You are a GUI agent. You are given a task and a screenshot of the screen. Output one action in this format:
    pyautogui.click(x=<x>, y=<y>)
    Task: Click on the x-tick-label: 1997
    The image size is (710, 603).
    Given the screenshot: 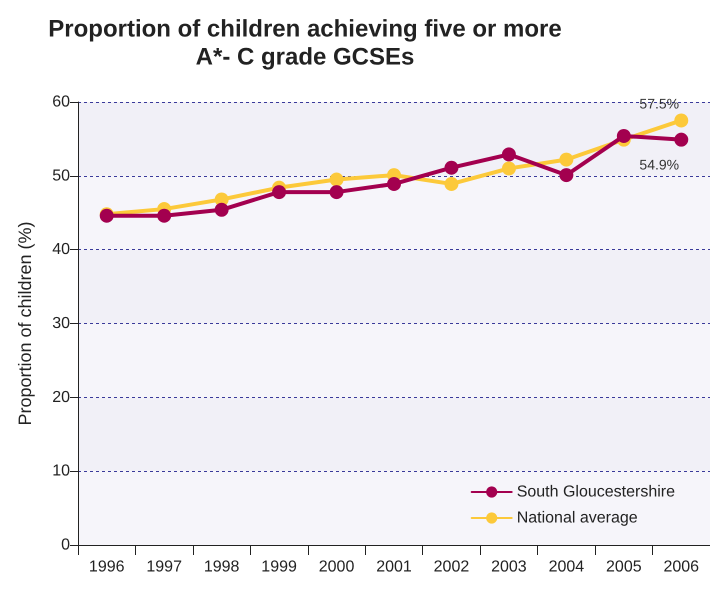 What is the action you would take?
    pyautogui.click(x=164, y=567)
    